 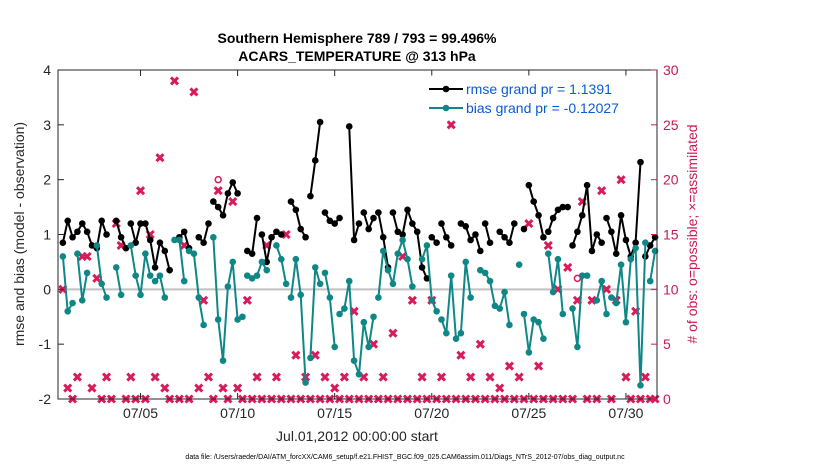 What do you see at coordinates (671, 180) in the screenshot?
I see `y-right-tick-label: 20` at bounding box center [671, 180].